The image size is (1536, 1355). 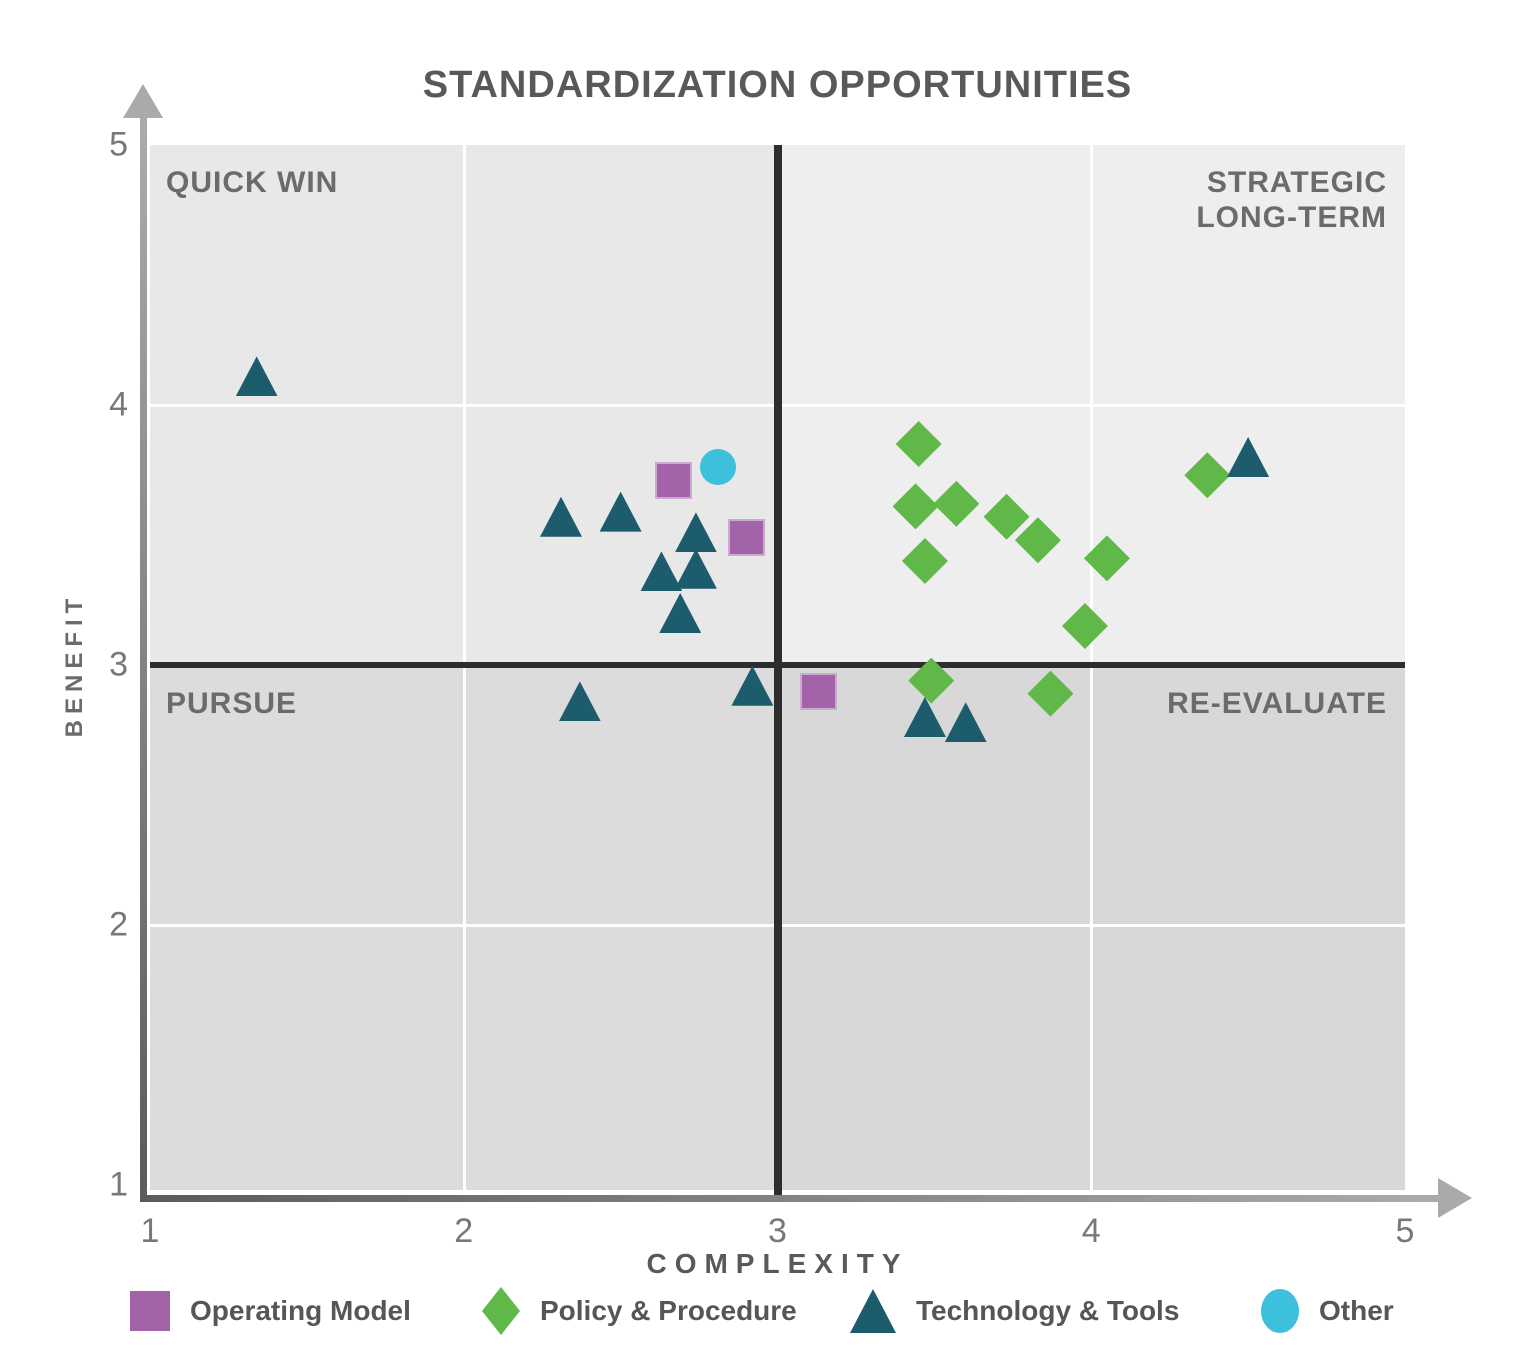 I want to click on legend-diamond-icon, so click(x=501, y=1311).